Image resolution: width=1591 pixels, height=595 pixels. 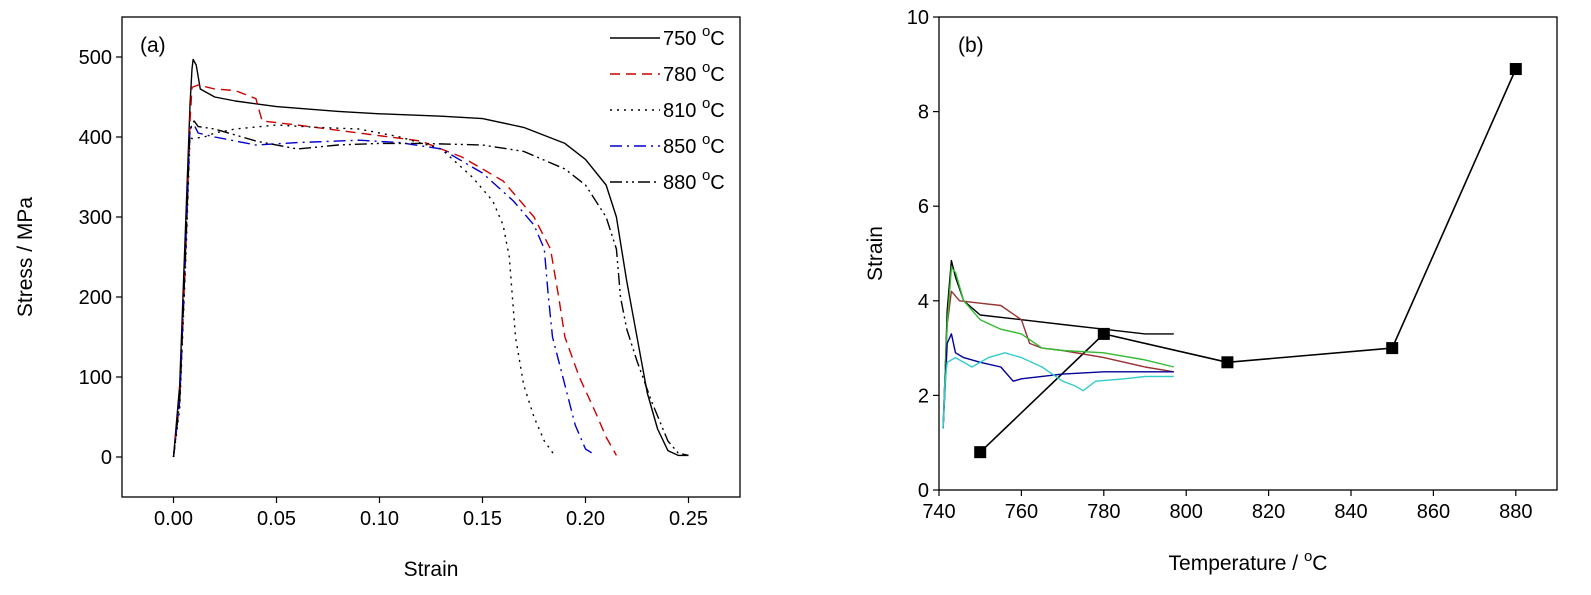 What do you see at coordinates (1021, 512) in the screenshot?
I see `x-tick-label: 760` at bounding box center [1021, 512].